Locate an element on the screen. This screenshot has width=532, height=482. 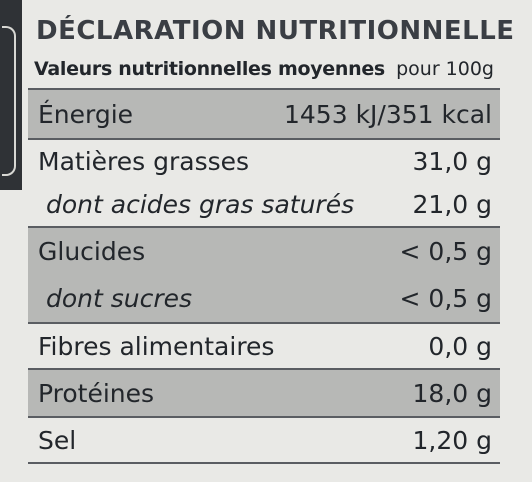
row-sel: Sel 1,20 g is located at coordinates (264, 440).